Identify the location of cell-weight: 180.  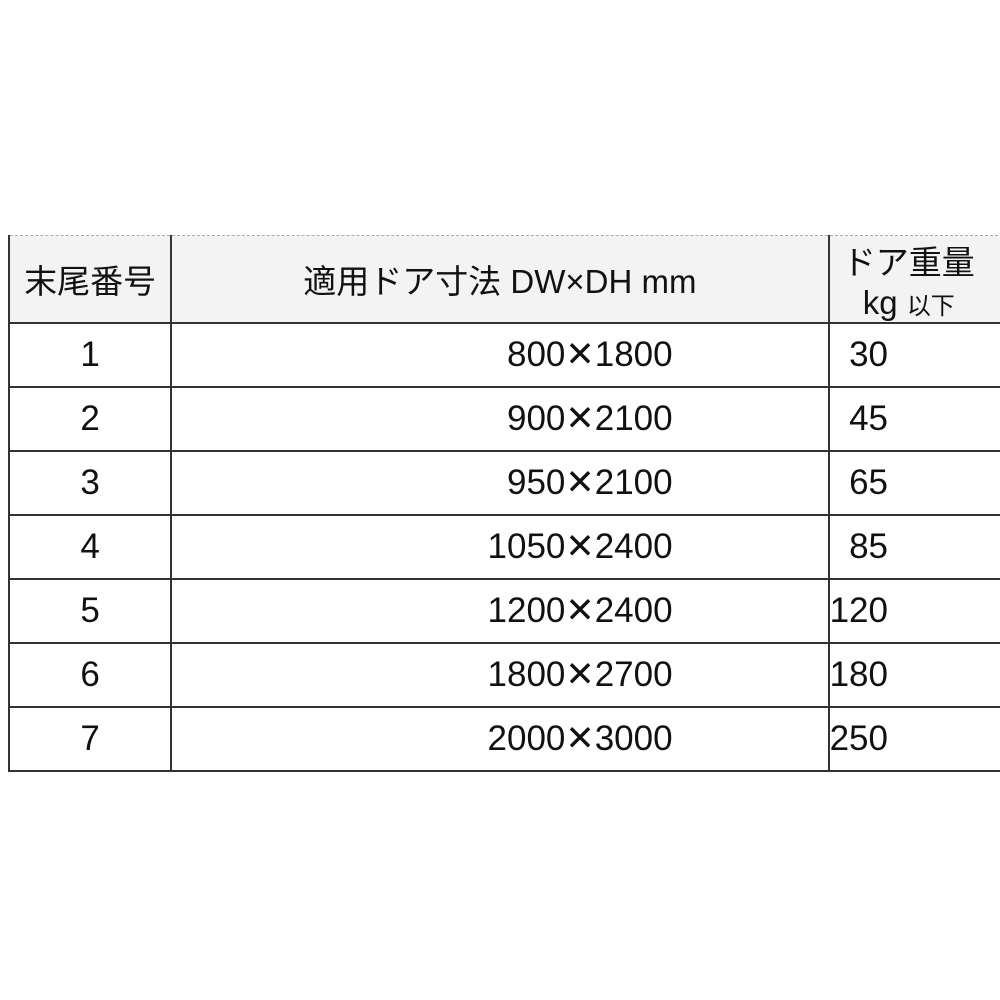
(913, 675).